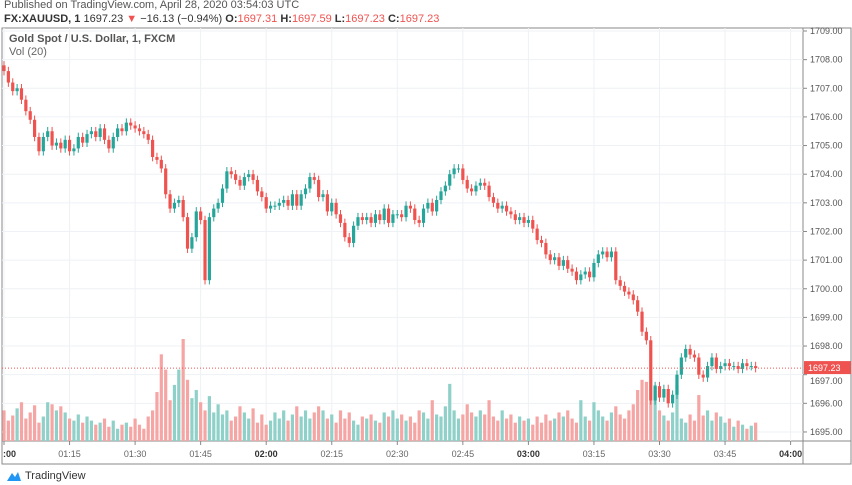 The height and width of the screenshot is (485, 852). What do you see at coordinates (826, 381) in the screenshot?
I see `y-tick-label: 1697.00` at bounding box center [826, 381].